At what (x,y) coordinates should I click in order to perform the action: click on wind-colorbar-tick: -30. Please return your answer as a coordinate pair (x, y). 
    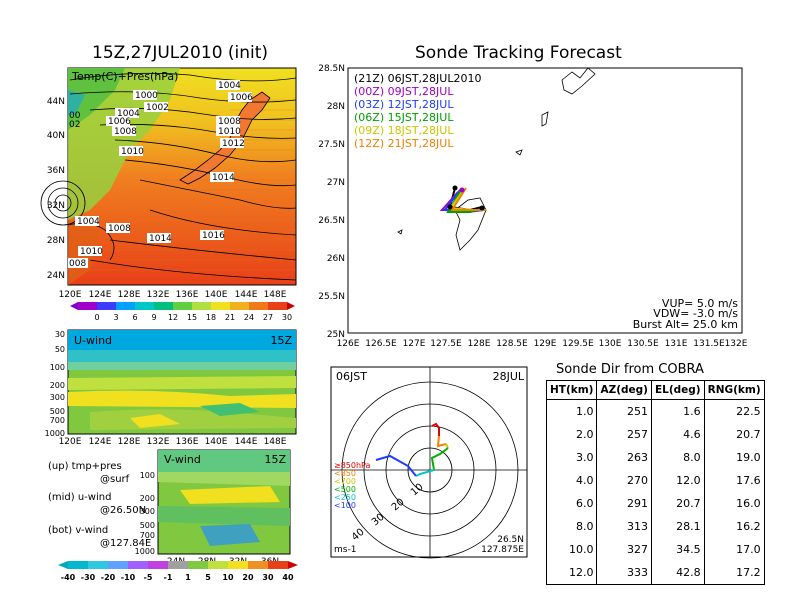
    Looking at the image, I should click on (88, 577).